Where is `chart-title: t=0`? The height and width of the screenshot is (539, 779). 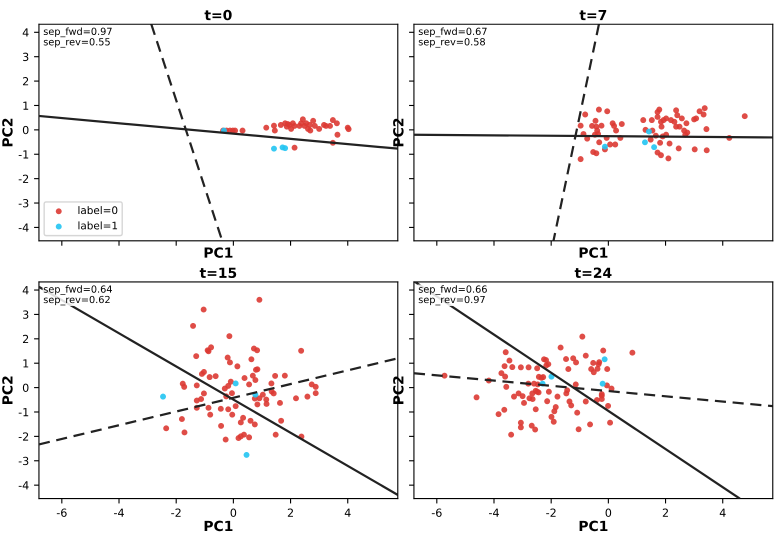 chart-title: t=0 is located at coordinates (218, 15).